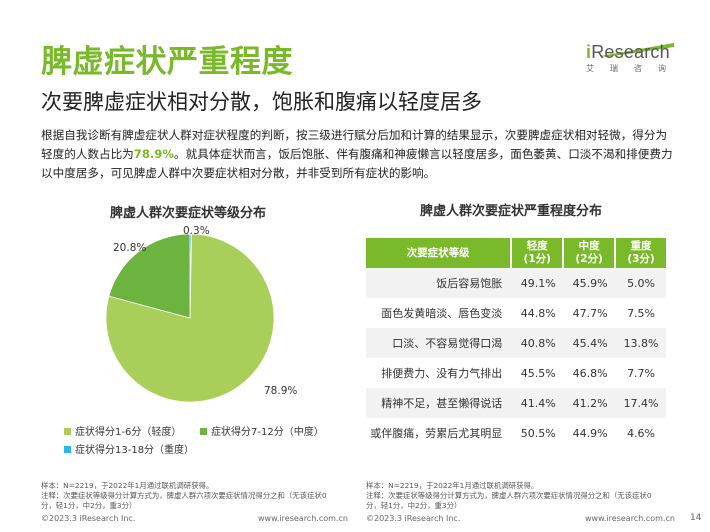 Image resolution: width=710 pixels, height=532 pixels. Describe the element at coordinates (637, 50) in the screenshot. I see `logo-swoosh-icon` at that location.